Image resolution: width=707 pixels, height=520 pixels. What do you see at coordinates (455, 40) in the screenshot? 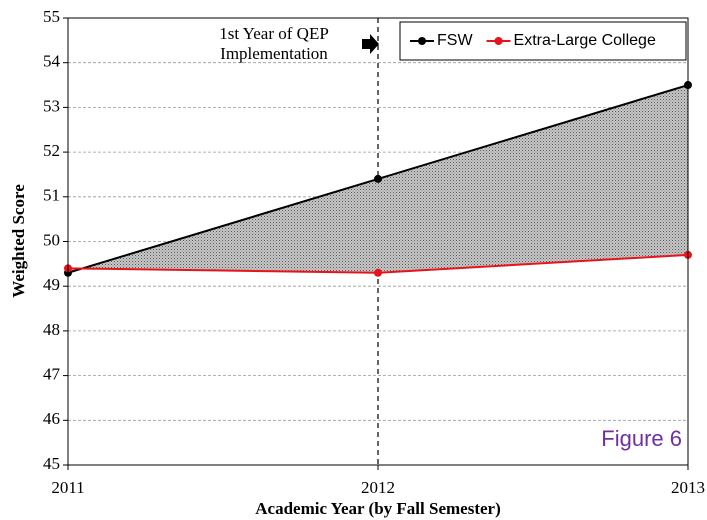
I see `legend-label: FSW` at bounding box center [455, 40].